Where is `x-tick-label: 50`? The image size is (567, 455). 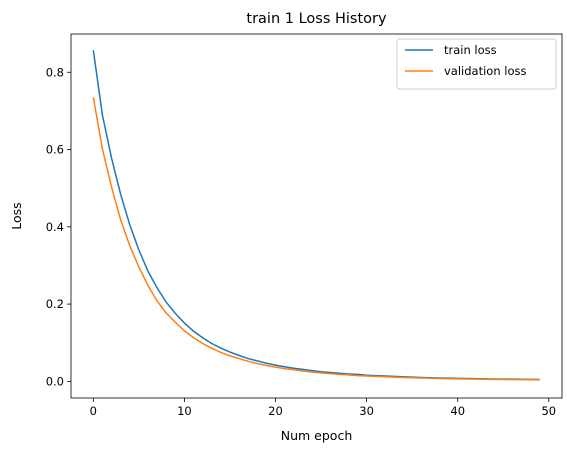 x-tick-label: 50 is located at coordinates (548, 411).